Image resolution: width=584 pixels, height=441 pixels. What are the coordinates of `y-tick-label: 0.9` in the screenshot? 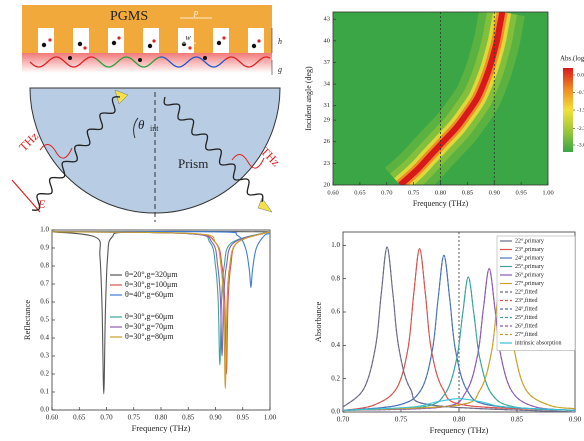 It's located at (44, 248).